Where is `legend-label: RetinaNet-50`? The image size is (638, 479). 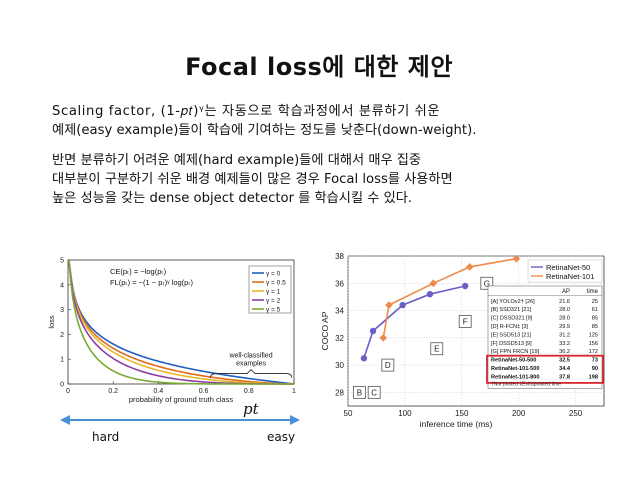 legend-label: RetinaNet-50 is located at coordinates (568, 267).